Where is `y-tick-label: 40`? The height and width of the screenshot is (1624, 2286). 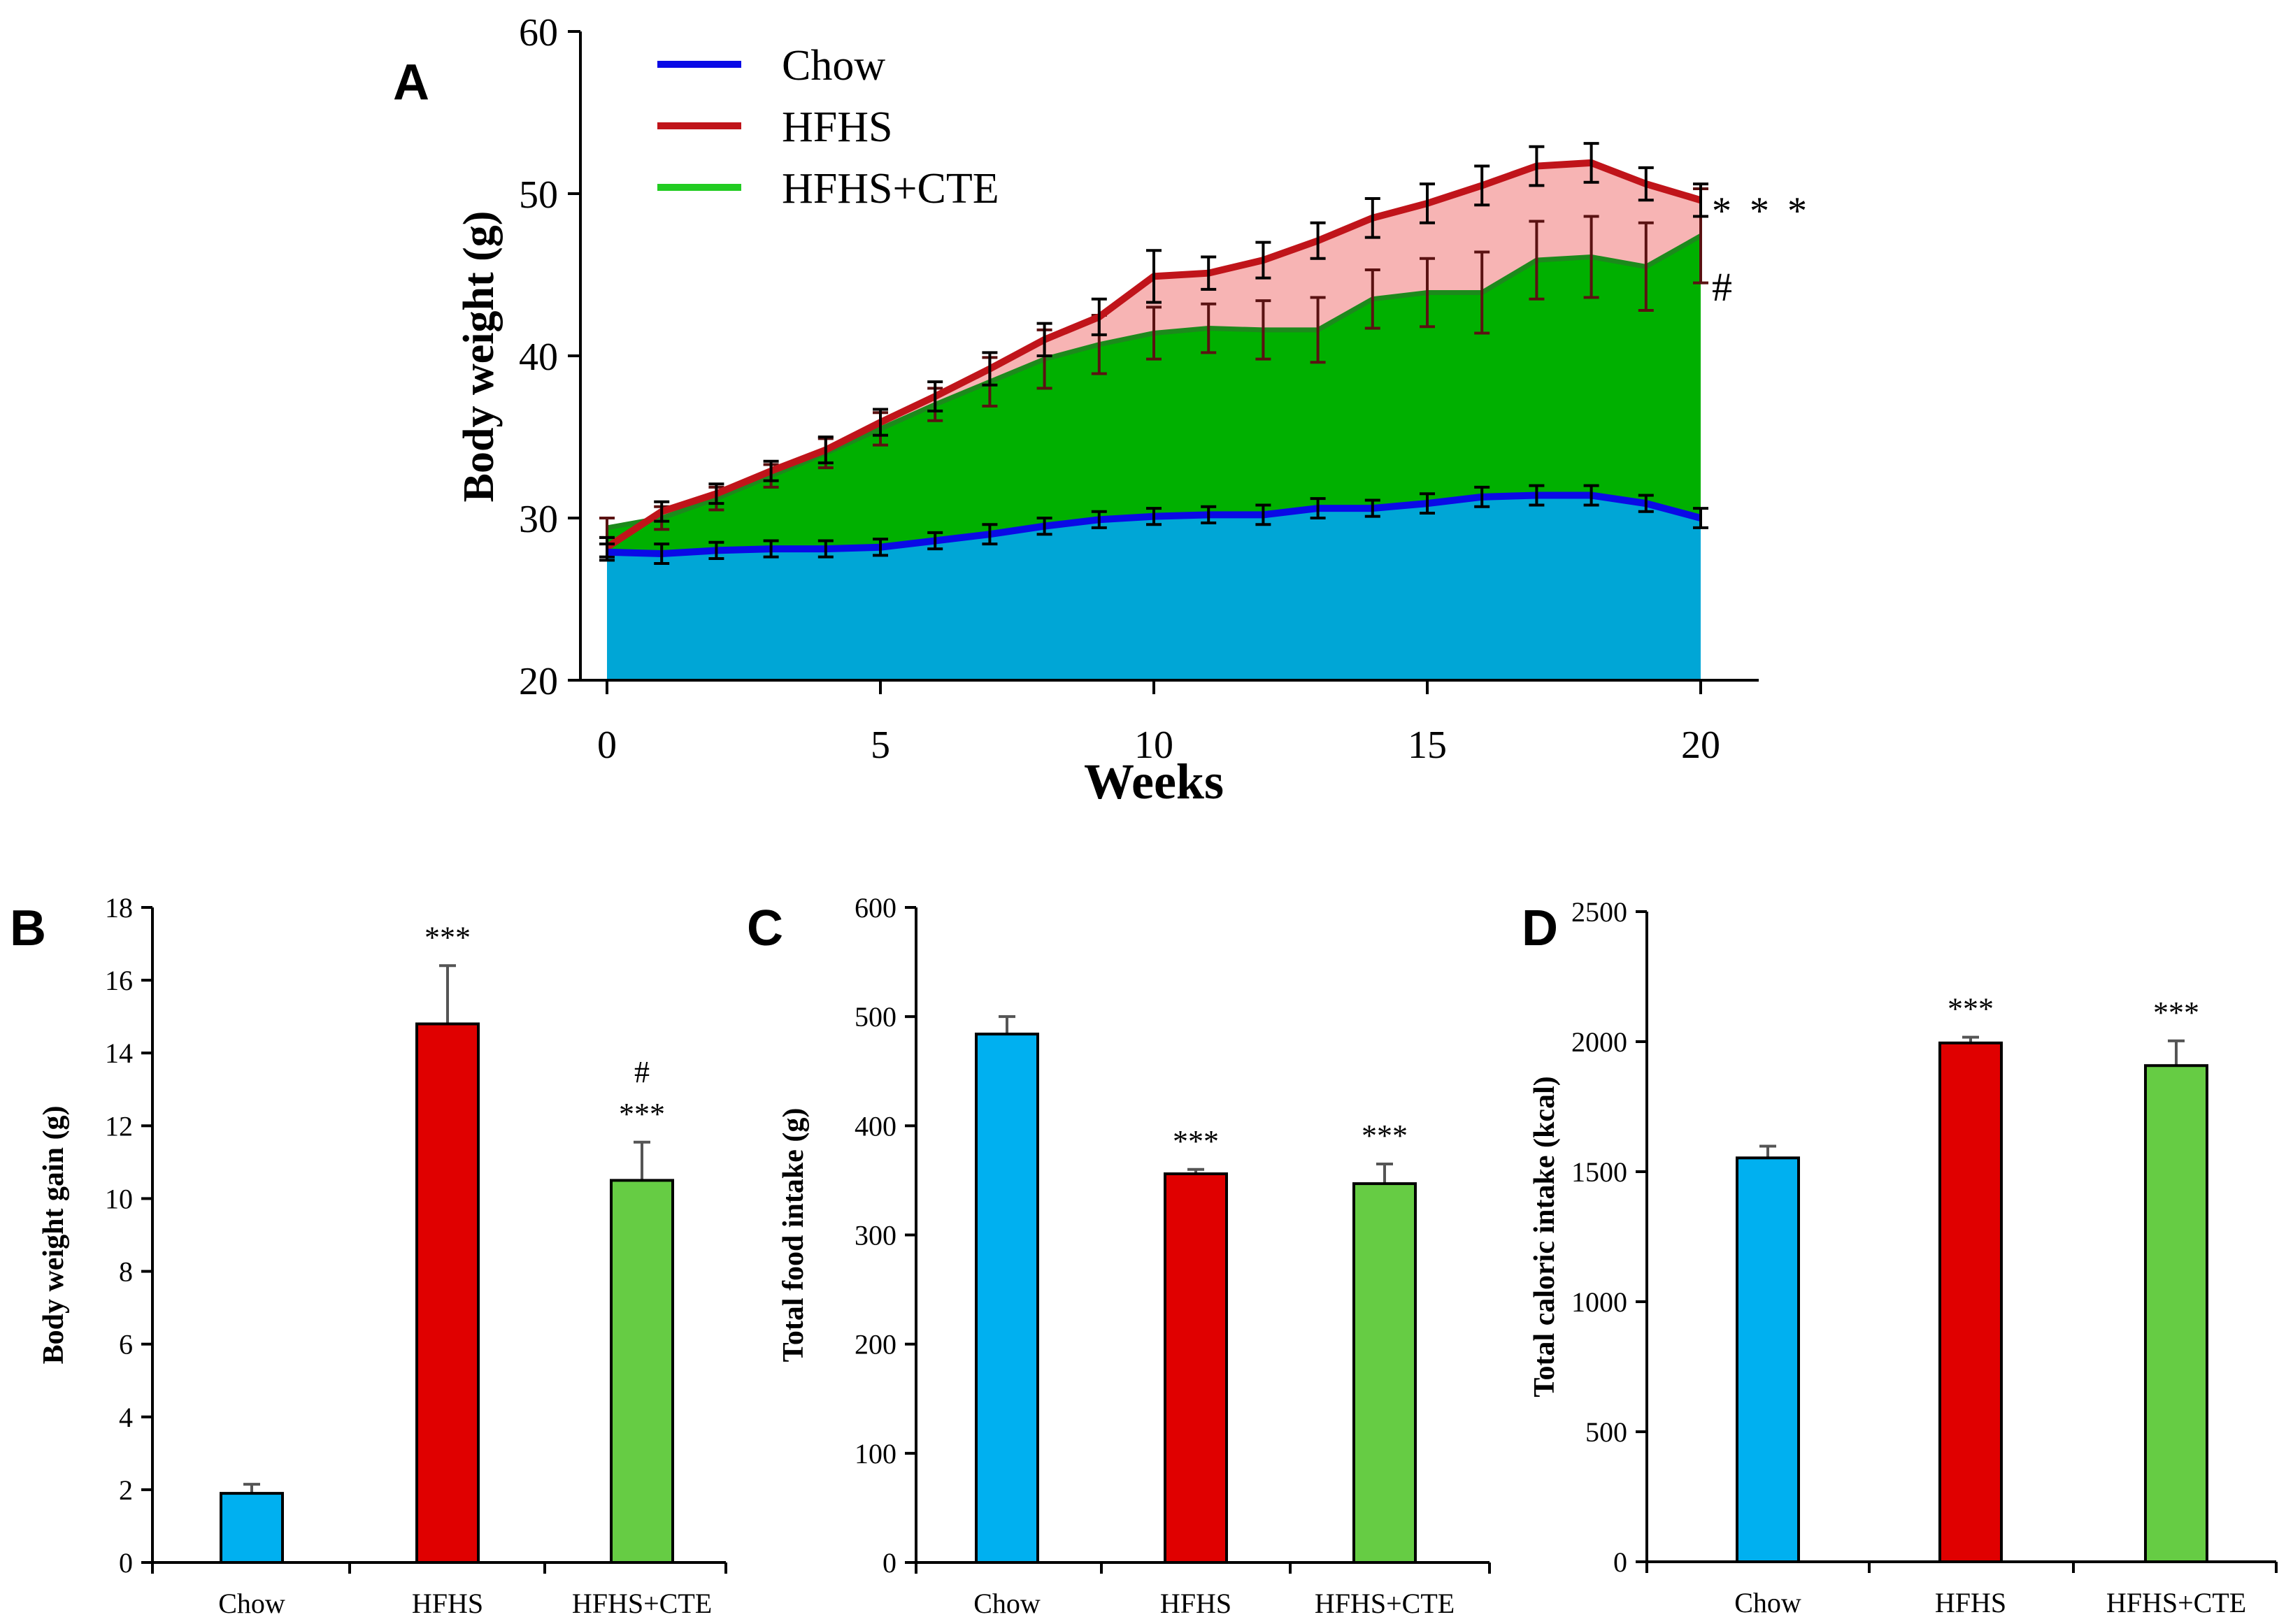
y-tick-label: 40 is located at coordinates (538, 357).